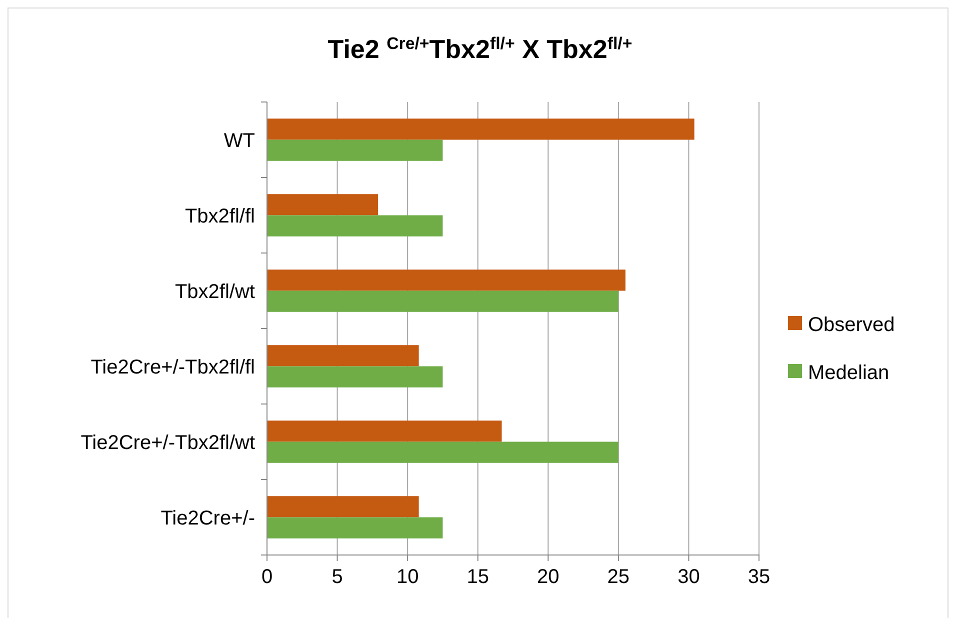 Image resolution: width=953 pixels, height=618 pixels. I want to click on legend-label: Medelian, so click(849, 373).